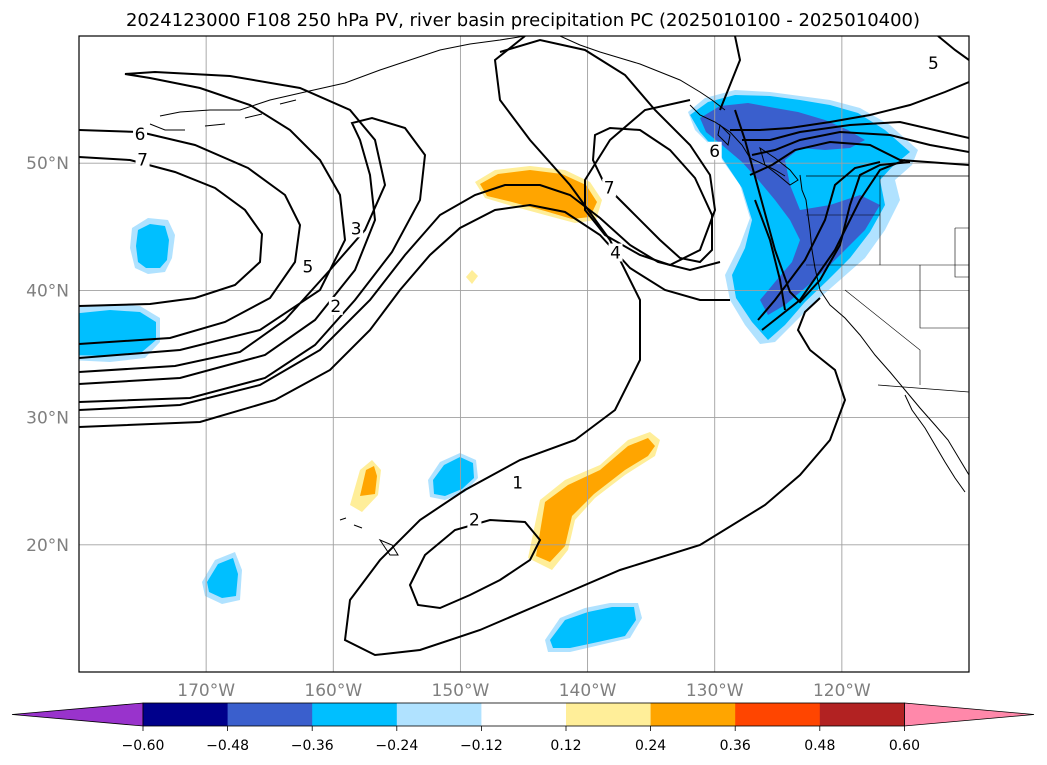 Image resolution: width=1047 pixels, height=765 pixels. What do you see at coordinates (842, 691) in the screenshot?
I see `lon-tick-label: 120°W` at bounding box center [842, 691].